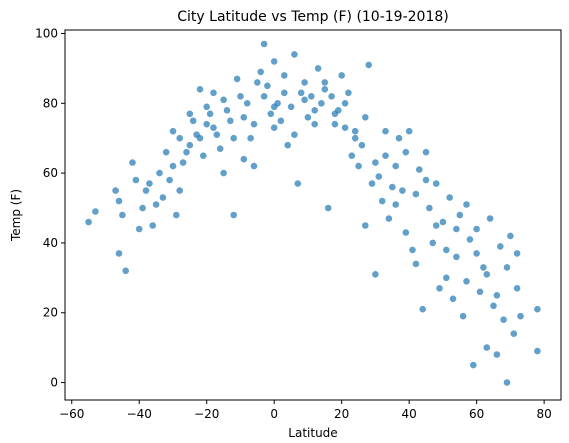  I want to click on y-tick-label: 60, so click(50, 173).